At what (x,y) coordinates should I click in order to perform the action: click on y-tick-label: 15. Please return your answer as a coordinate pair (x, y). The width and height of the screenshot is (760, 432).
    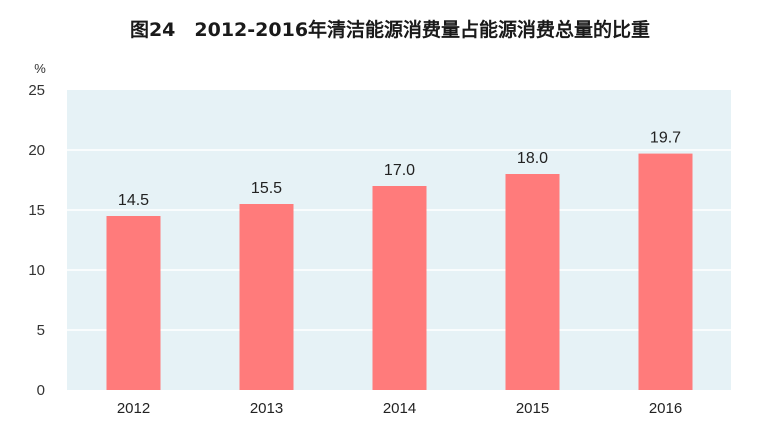
    Looking at the image, I should click on (36, 210).